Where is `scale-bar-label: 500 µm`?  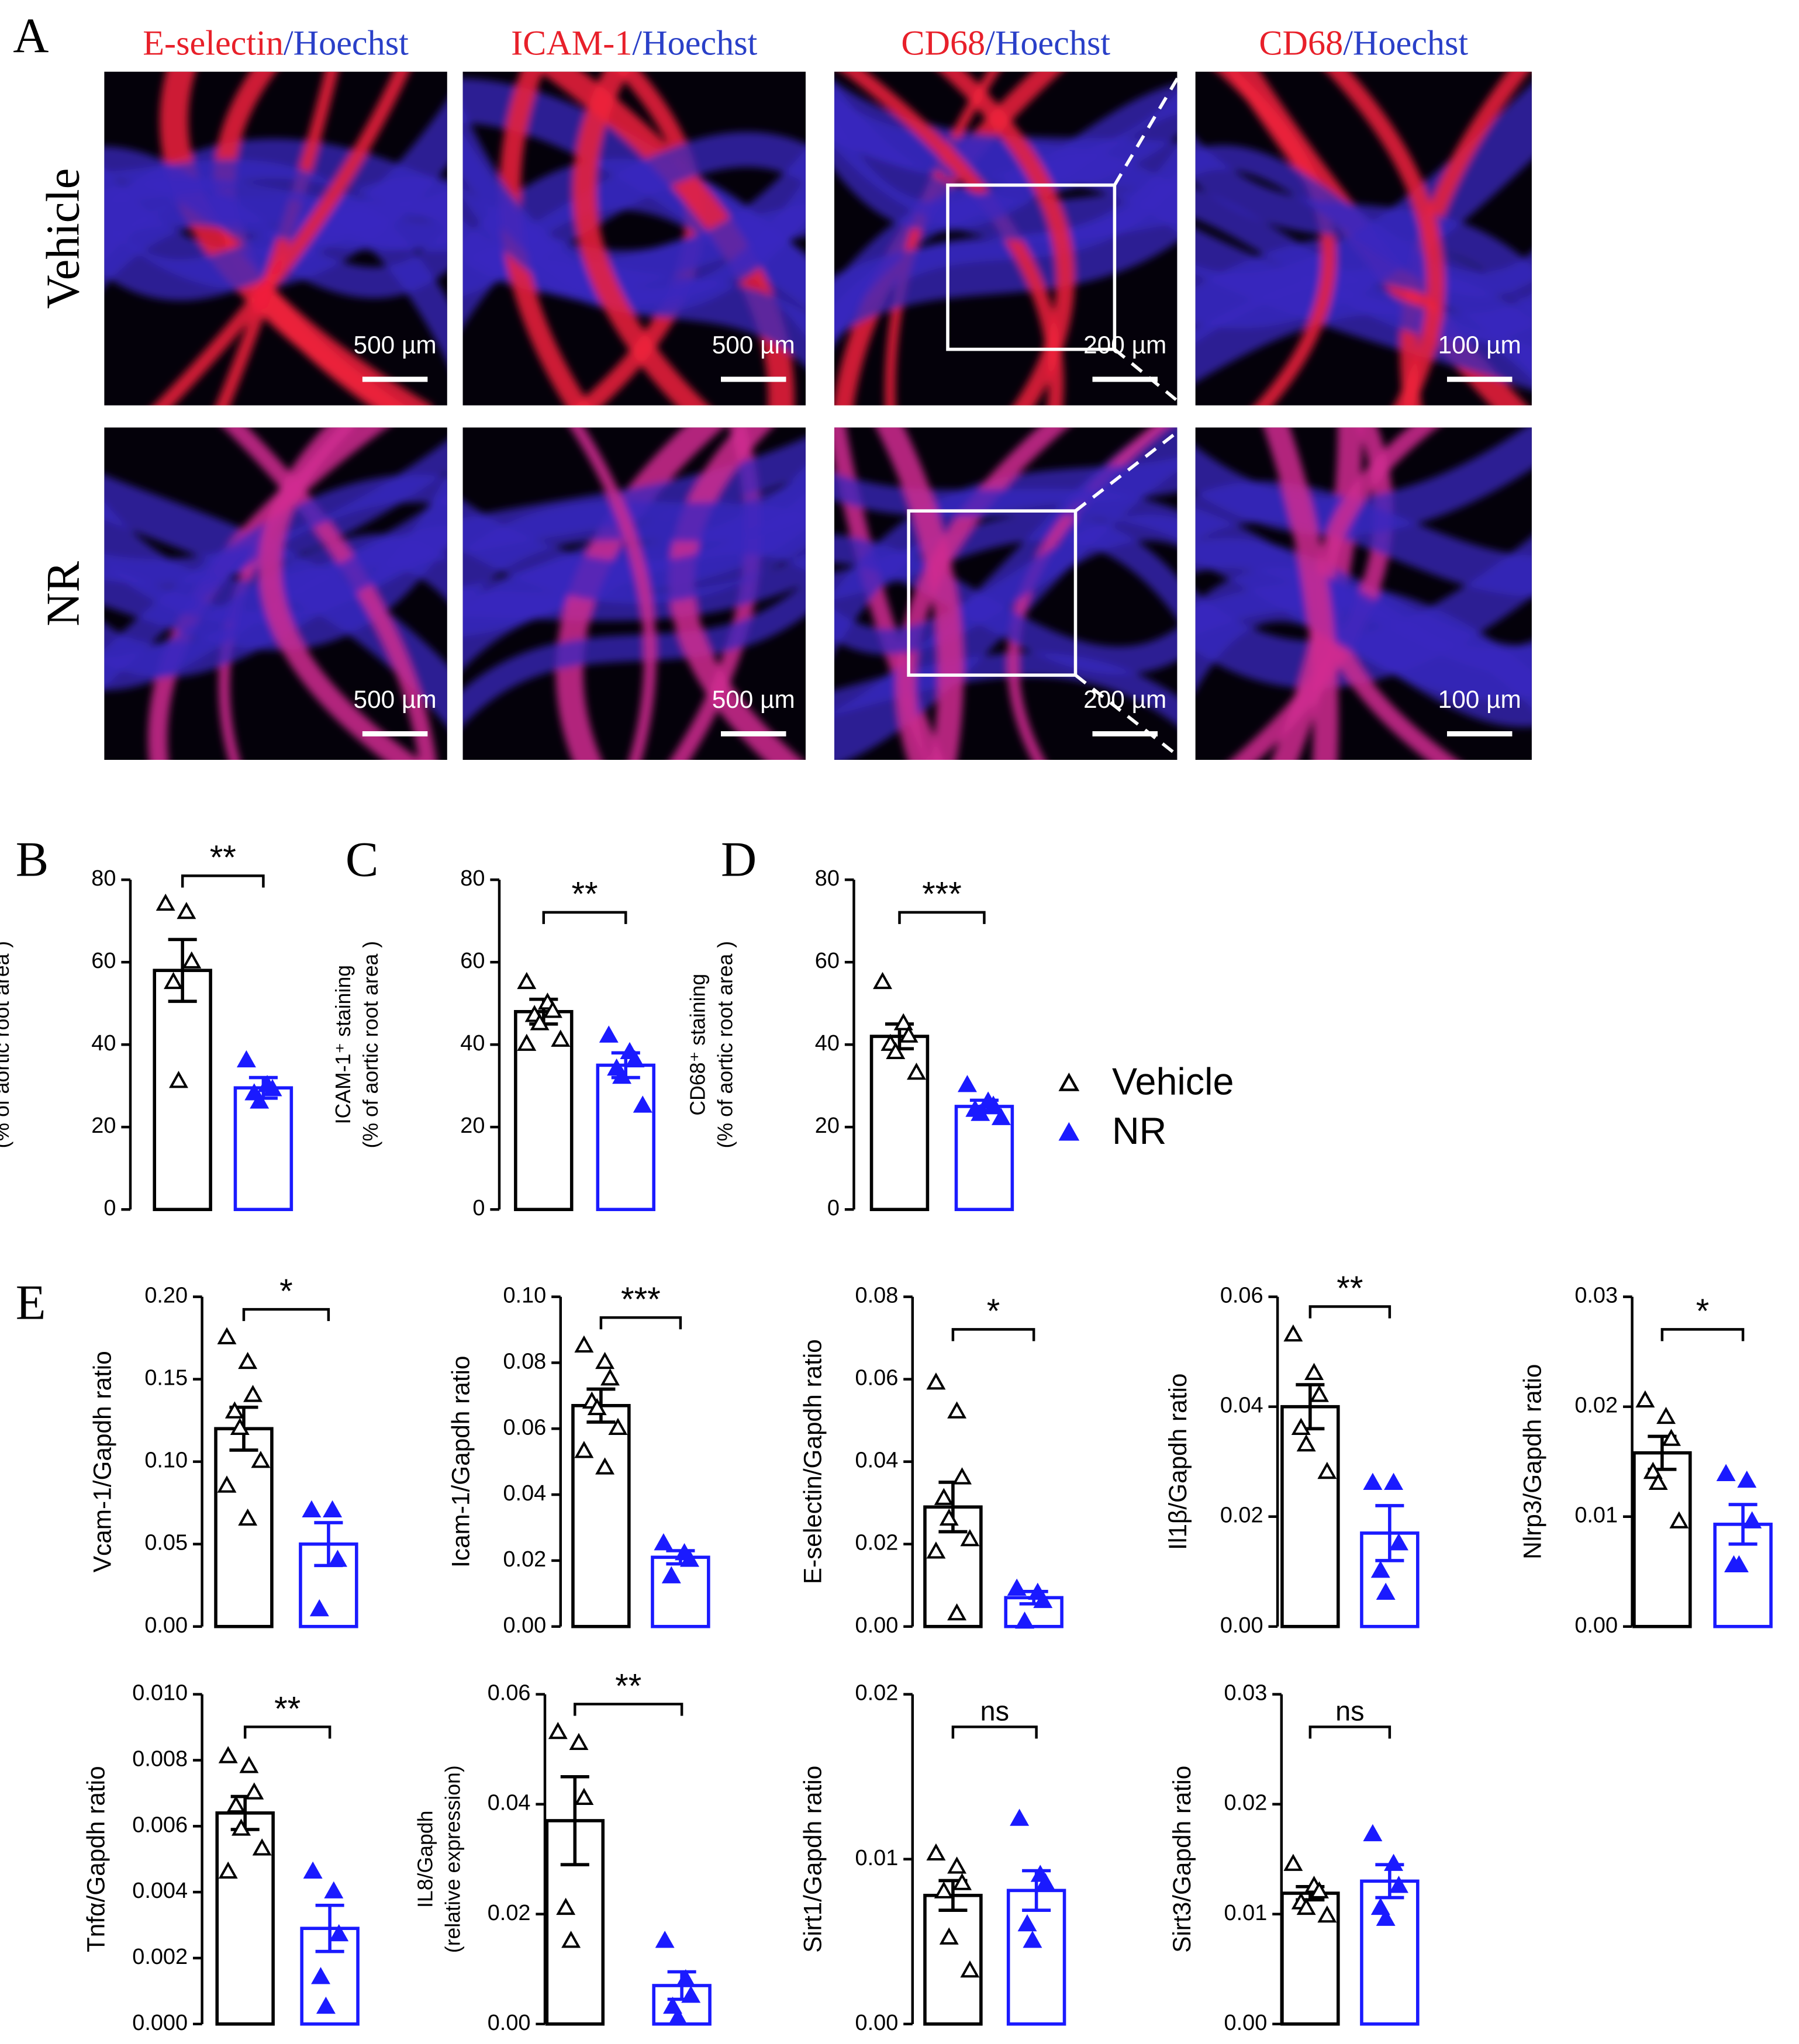
scale-bar-label: 500 µm is located at coordinates (753, 699).